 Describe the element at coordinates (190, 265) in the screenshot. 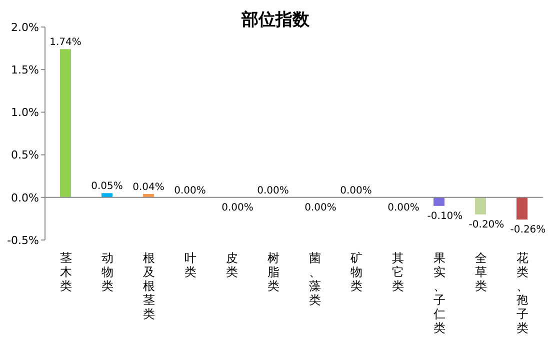

I see `x-tick-label: 叶类` at that location.